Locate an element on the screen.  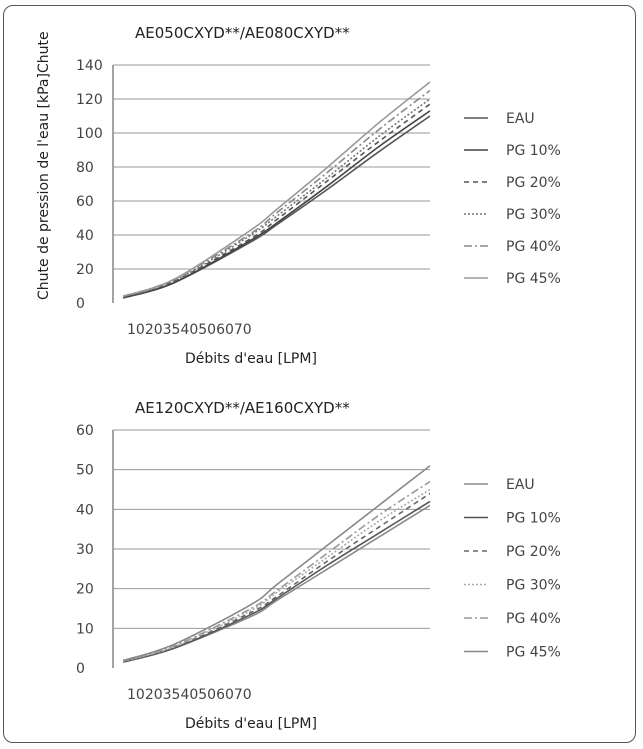
chart1-legend-label: PG 20% is located at coordinates (533, 183).